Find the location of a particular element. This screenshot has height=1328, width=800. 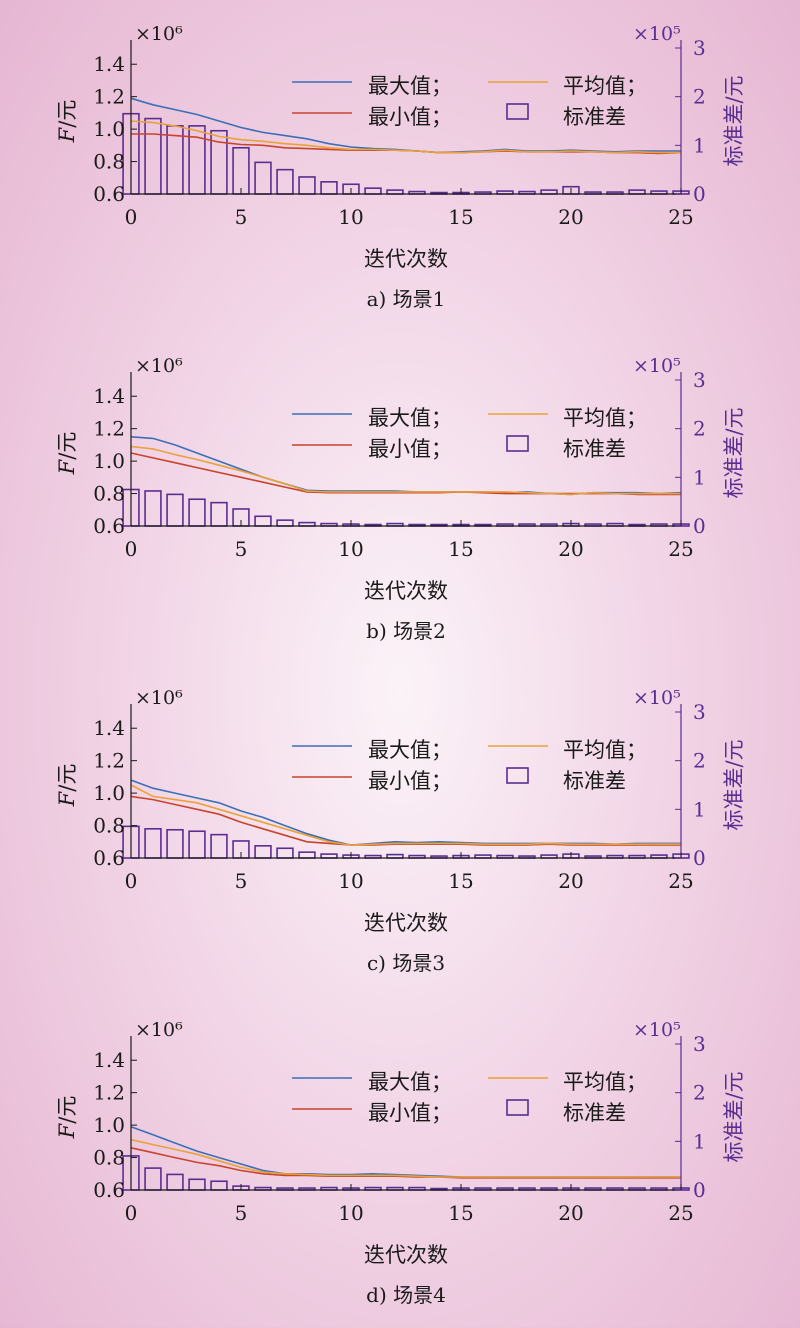

panel-caption: b) 场景2 is located at coordinates (406, 631).